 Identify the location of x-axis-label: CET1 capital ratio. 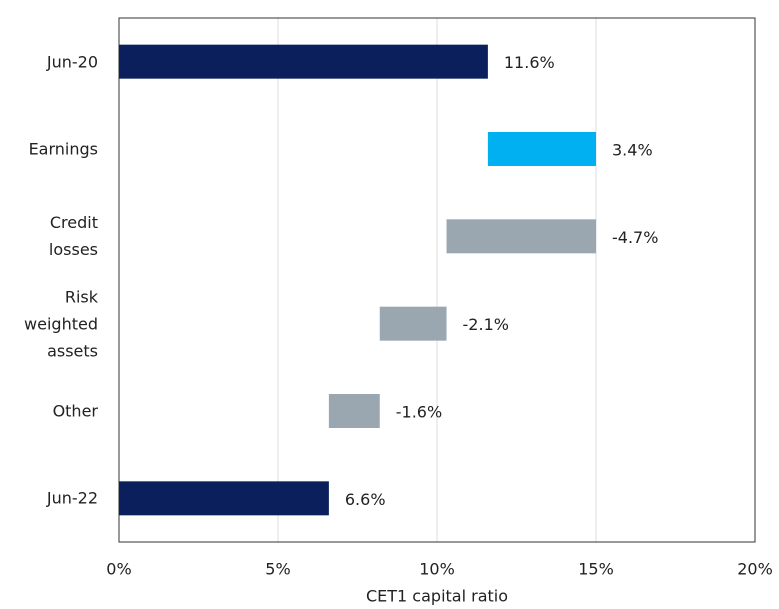
(437, 596).